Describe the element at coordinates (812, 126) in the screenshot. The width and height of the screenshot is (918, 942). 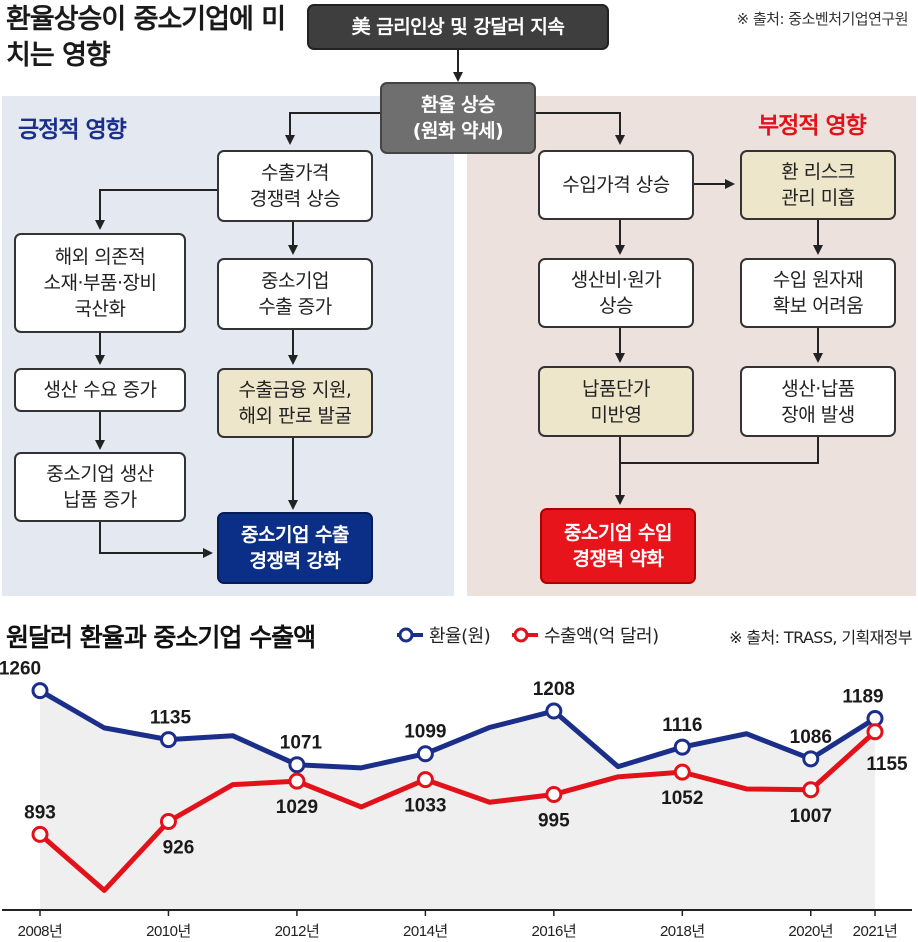
I see `negative-title: 부정적 영향` at that location.